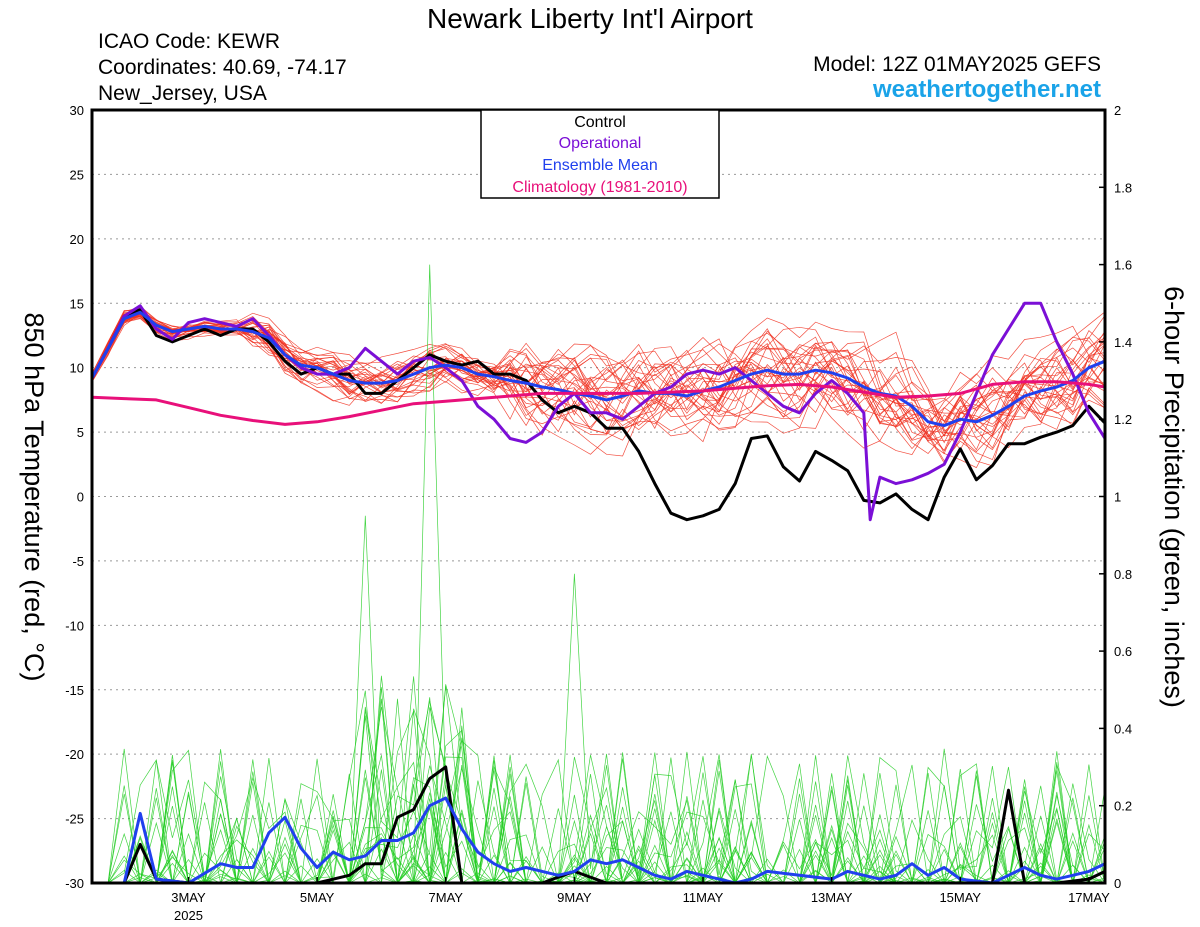 This screenshot has height=927, width=1200. What do you see at coordinates (1089, 897) in the screenshot?
I see `x-tick-label: 17MAY` at bounding box center [1089, 897].